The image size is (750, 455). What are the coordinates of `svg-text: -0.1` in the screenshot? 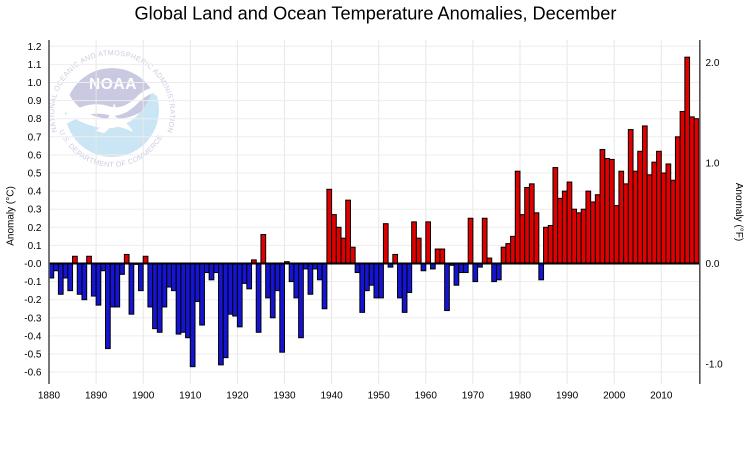 It's located at (33, 282).